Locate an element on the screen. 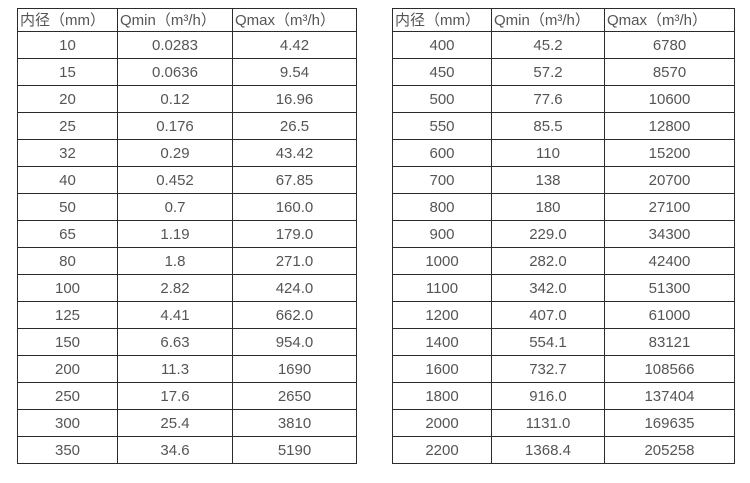 This screenshot has width=750, height=483. table-row: 25 0.176 26.5 is located at coordinates (187, 126).